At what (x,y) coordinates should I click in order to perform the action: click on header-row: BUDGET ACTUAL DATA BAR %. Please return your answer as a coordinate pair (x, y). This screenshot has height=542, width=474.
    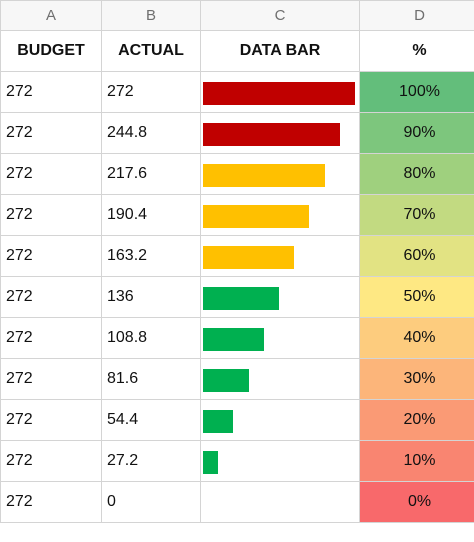
    Looking at the image, I should click on (237, 51).